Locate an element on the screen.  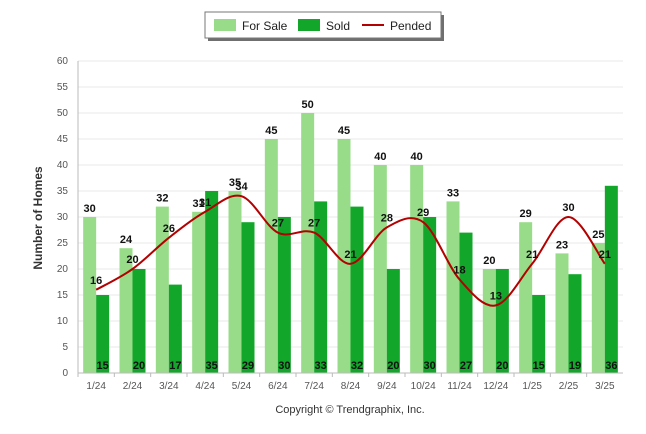
label-for-sale: 20 is located at coordinates (489, 261).